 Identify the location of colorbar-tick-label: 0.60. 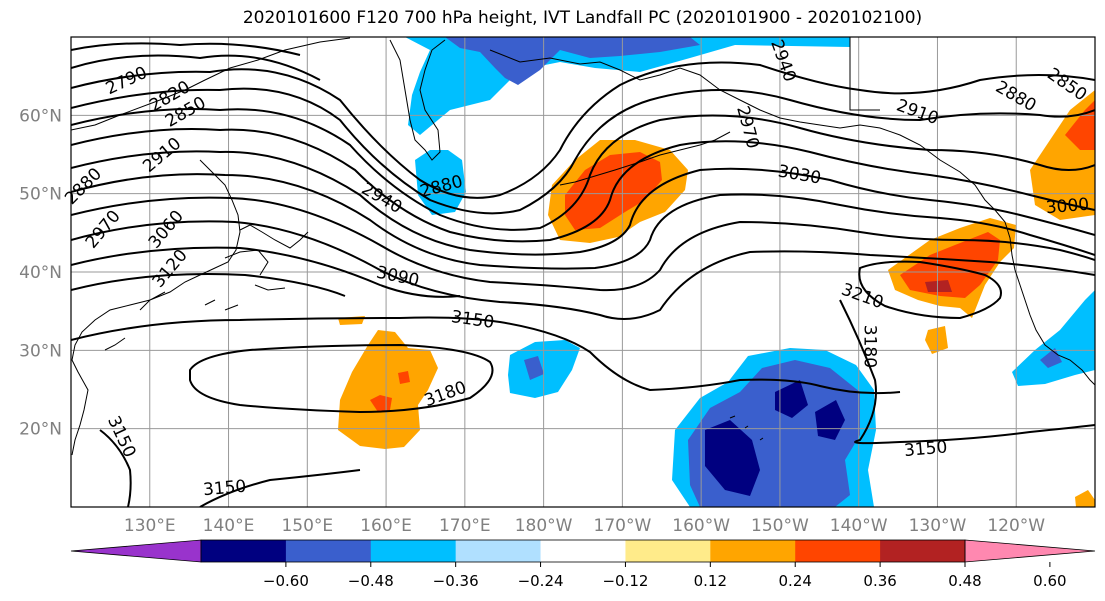
(1049, 581).